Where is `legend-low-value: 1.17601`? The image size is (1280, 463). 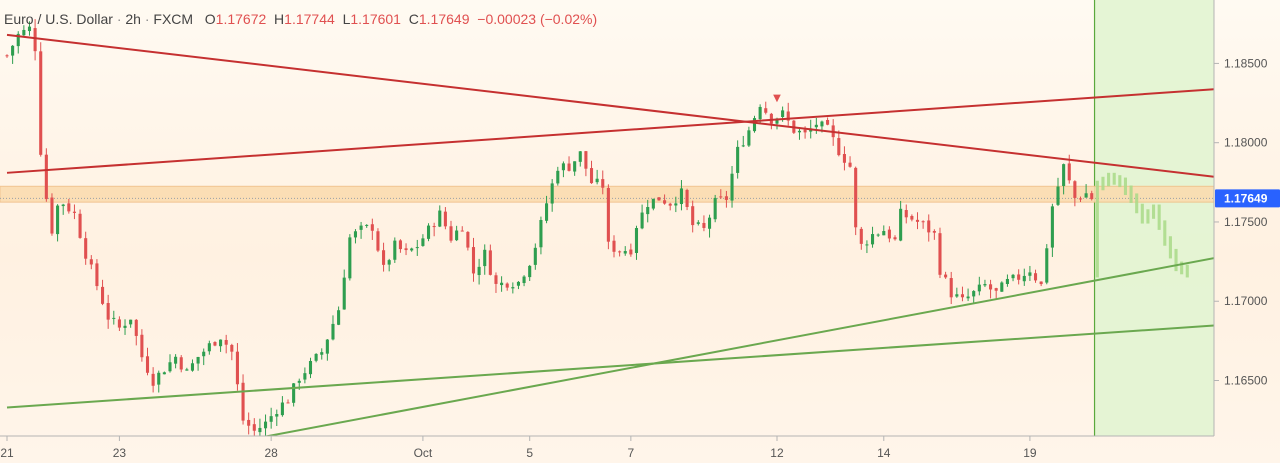 legend-low-value: 1.17601 is located at coordinates (375, 19).